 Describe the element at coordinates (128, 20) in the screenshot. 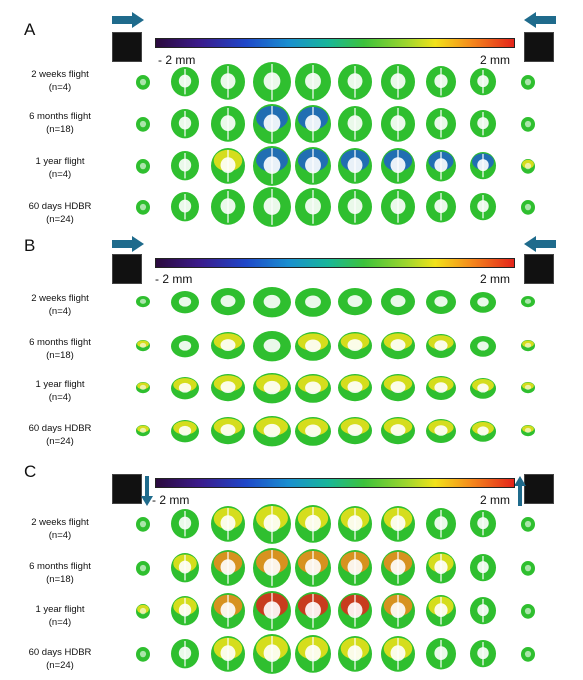

I see `arrow-right-icon` at that location.